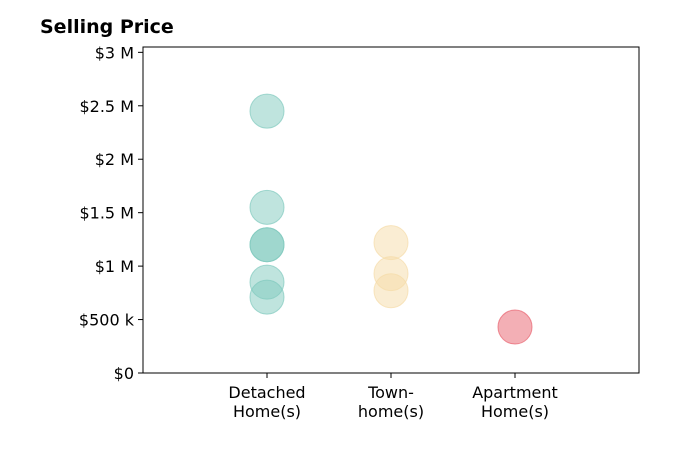  What do you see at coordinates (106, 213) in the screenshot?
I see `y-tick-label: $1.5 M` at bounding box center [106, 213].